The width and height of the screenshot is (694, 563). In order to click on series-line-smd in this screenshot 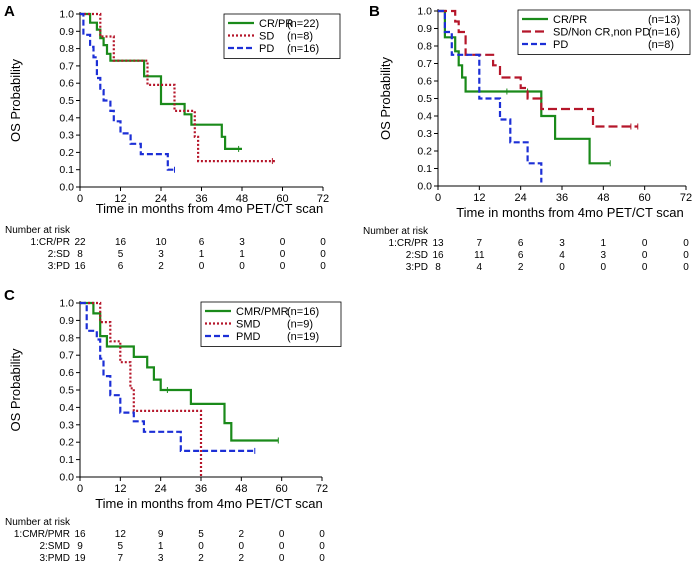, I will do `click(141, 389)`.